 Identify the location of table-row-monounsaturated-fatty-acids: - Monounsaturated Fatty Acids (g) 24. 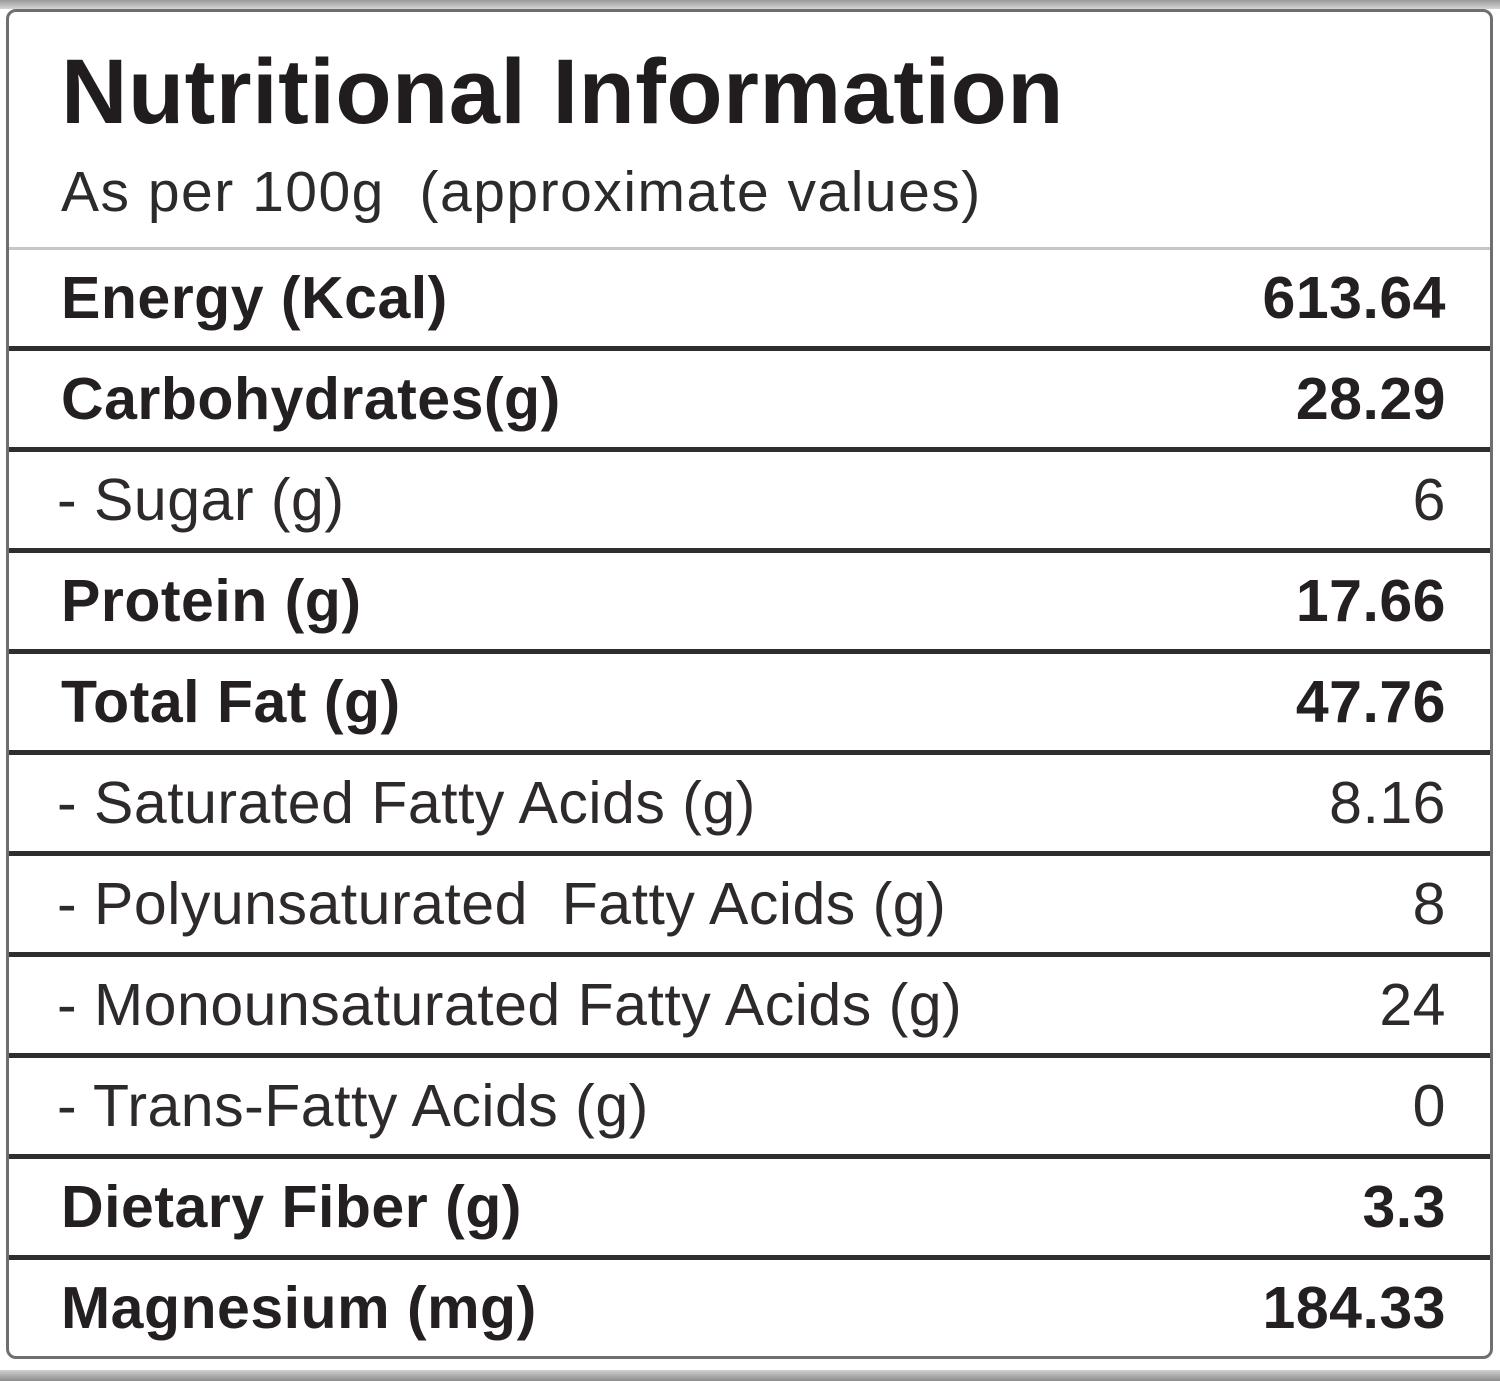
(749, 1002).